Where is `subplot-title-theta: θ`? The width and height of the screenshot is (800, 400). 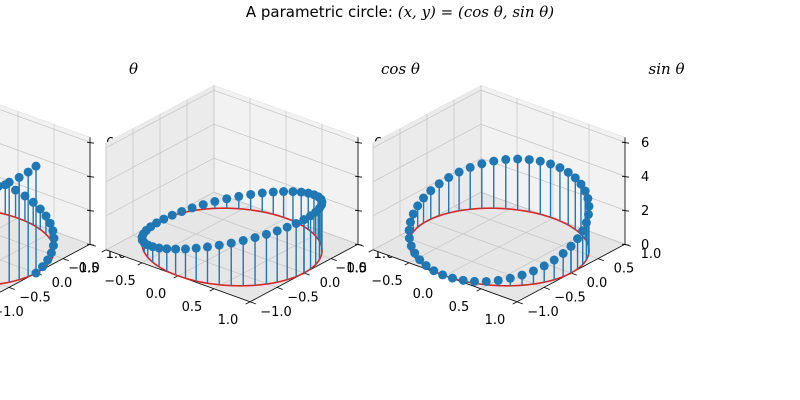 subplot-title-theta: θ is located at coordinates (133, 69).